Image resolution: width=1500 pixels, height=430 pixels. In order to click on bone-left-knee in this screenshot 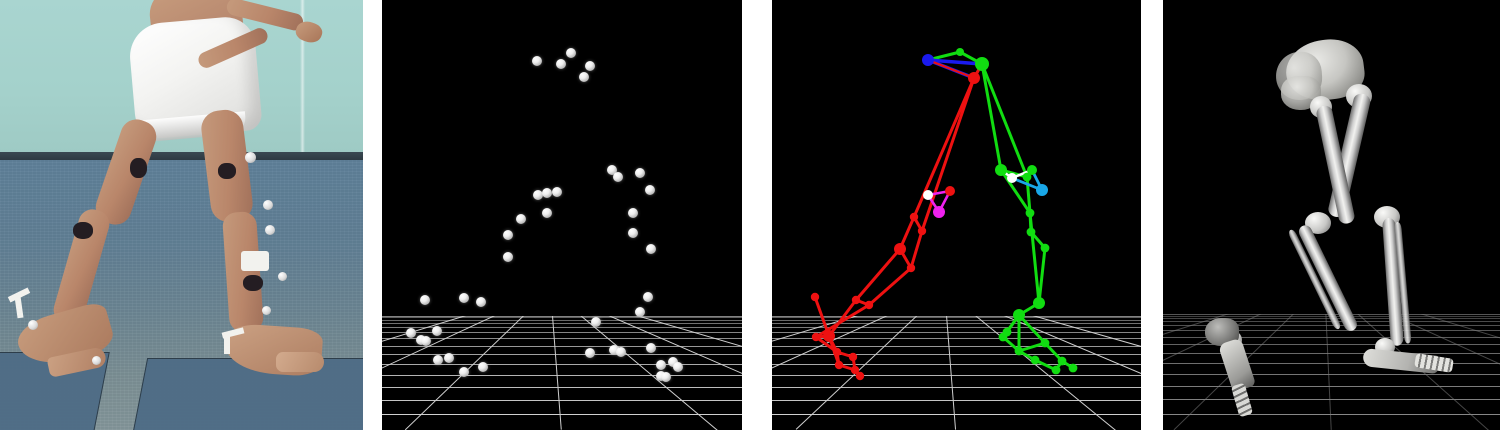, I will do `click(1318, 223)`.